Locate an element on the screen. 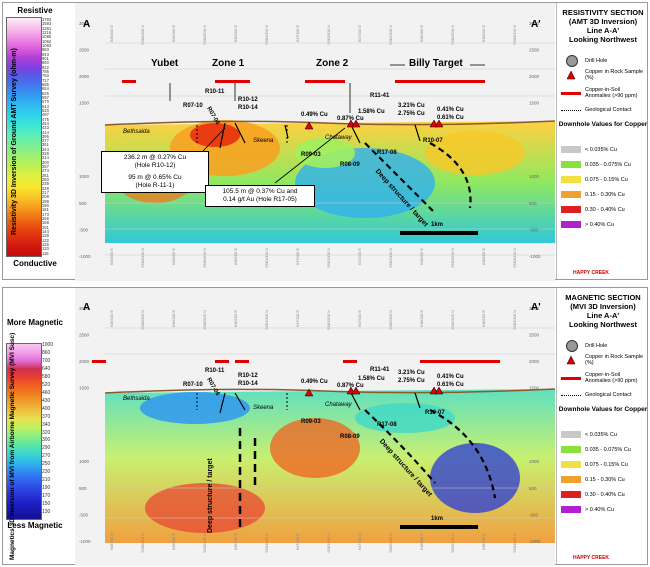  scale-value: 261 is located at coordinates (45, 175).